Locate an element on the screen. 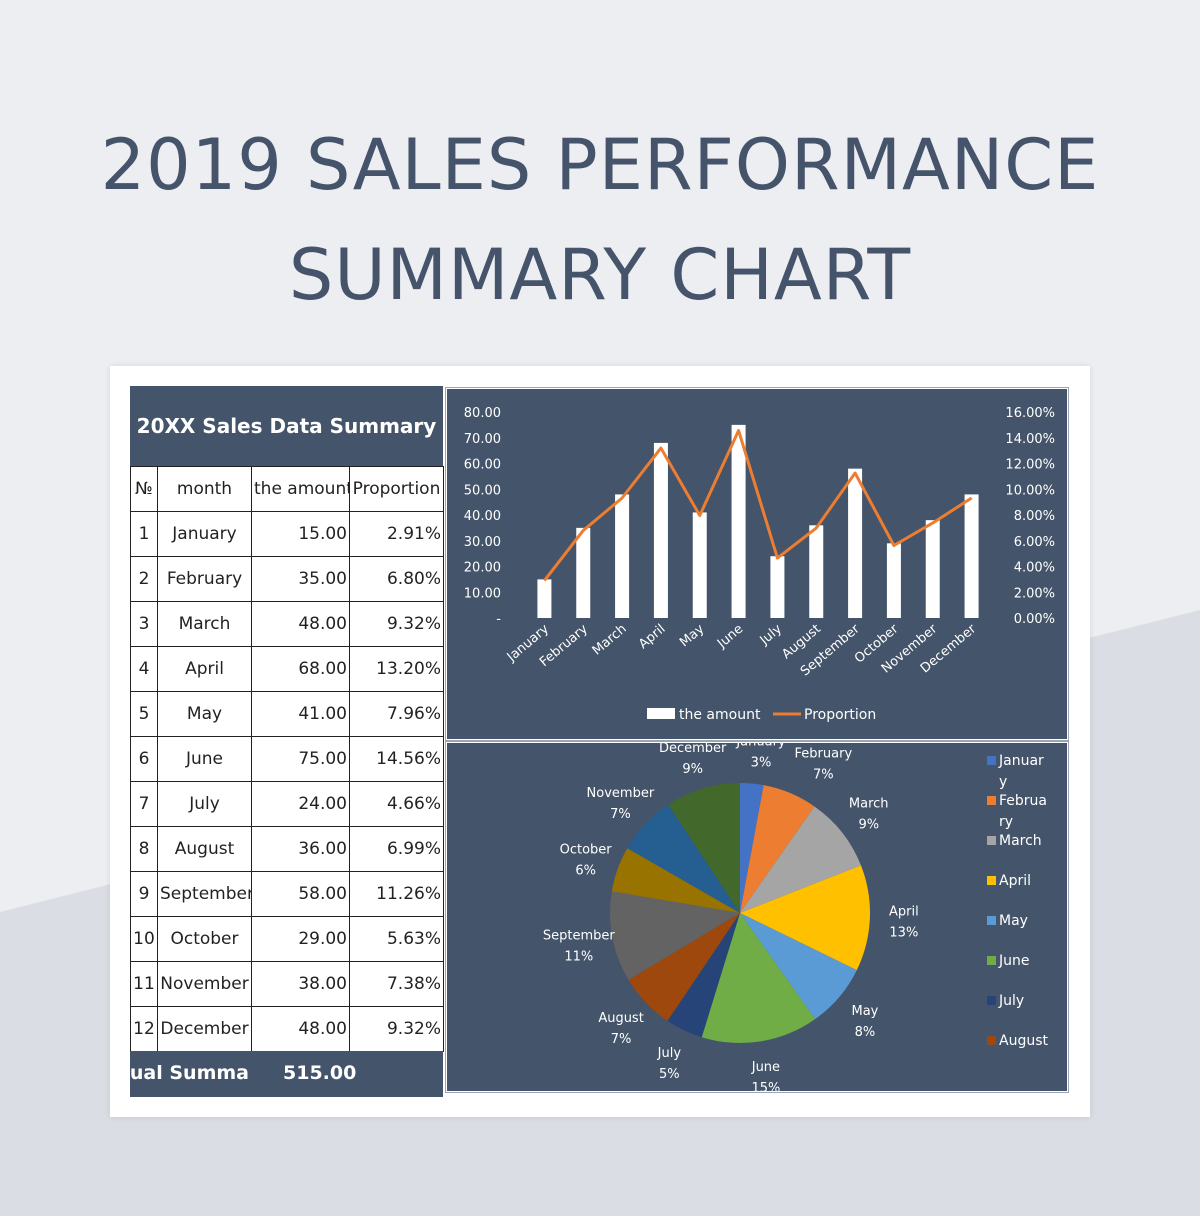 Image resolution: width=1200 pixels, height=1216 pixels. row-proportion: 6.99% is located at coordinates (396, 849).